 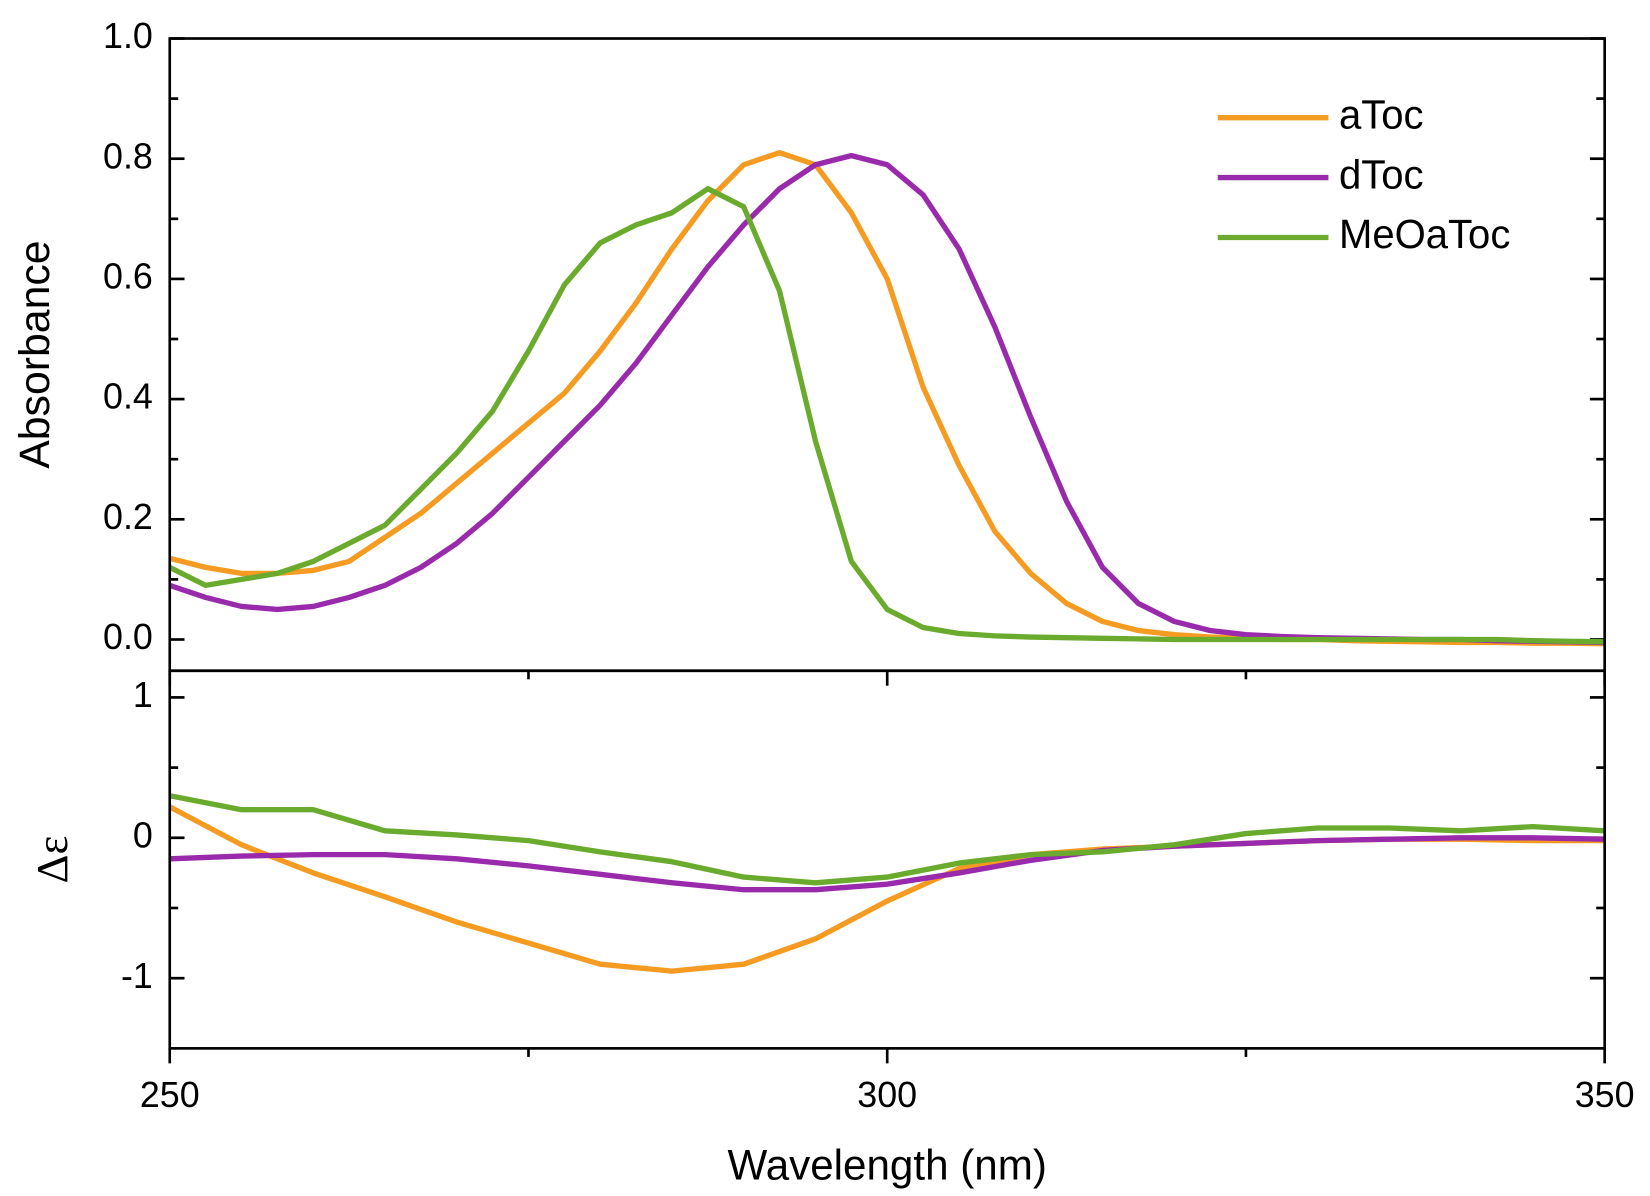 I want to click on y-tick-label: 0.4, so click(x=128, y=395).